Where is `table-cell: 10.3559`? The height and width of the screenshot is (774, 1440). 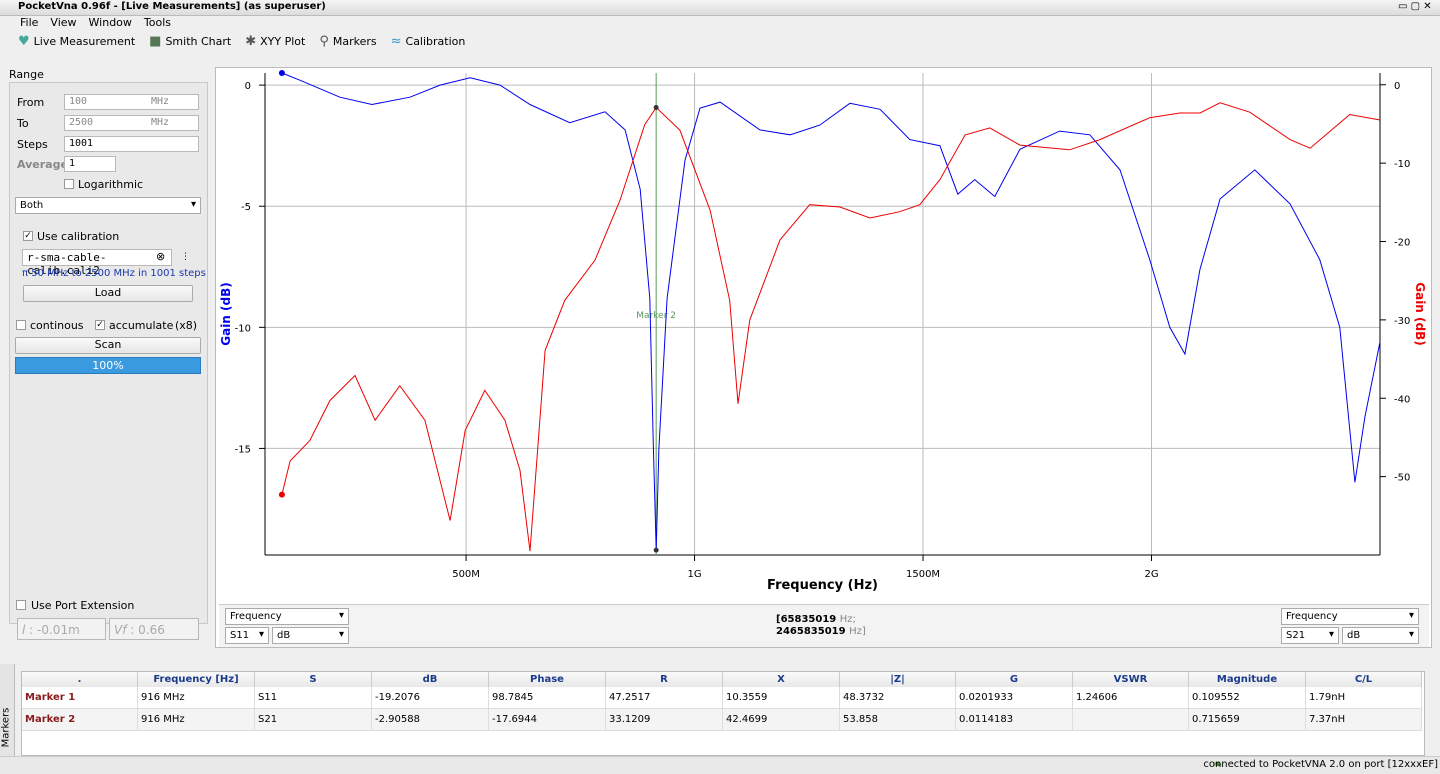
table-cell: 10.3559 is located at coordinates (781, 698).